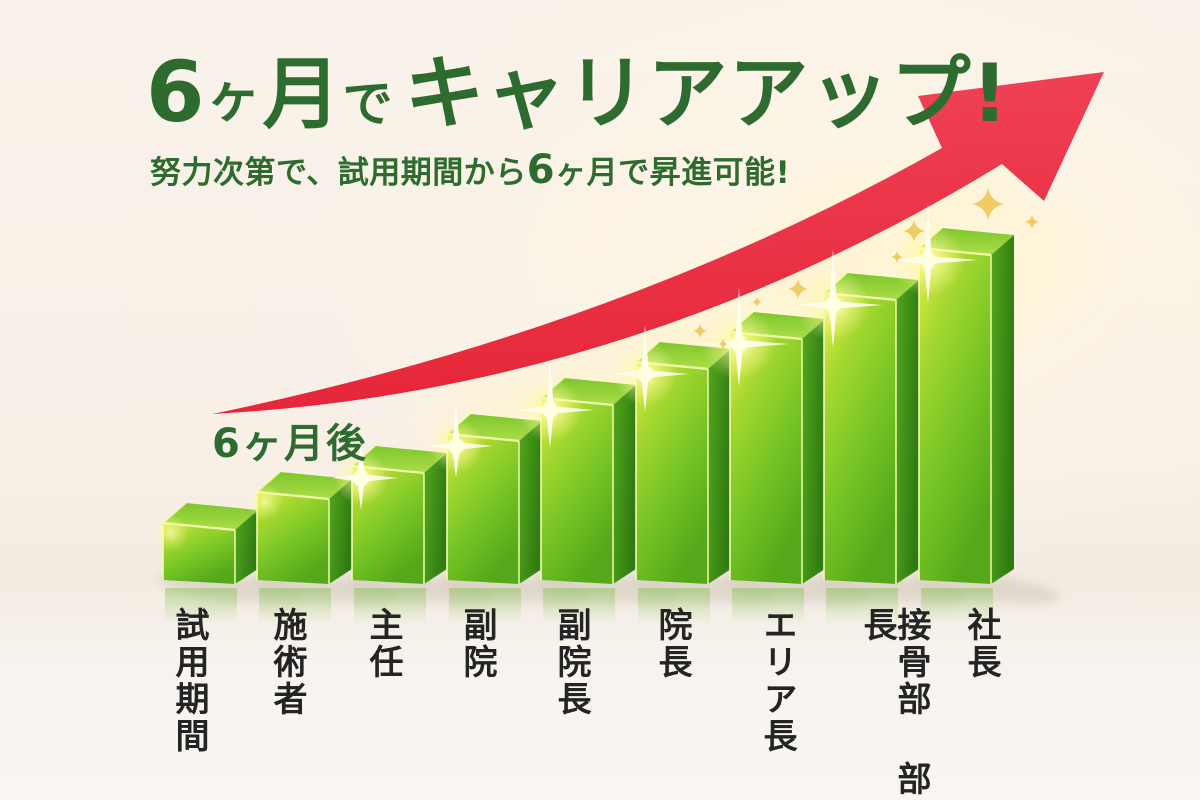  What do you see at coordinates (368, 104) in the screenshot?
I see `title-segment: で` at bounding box center [368, 104].